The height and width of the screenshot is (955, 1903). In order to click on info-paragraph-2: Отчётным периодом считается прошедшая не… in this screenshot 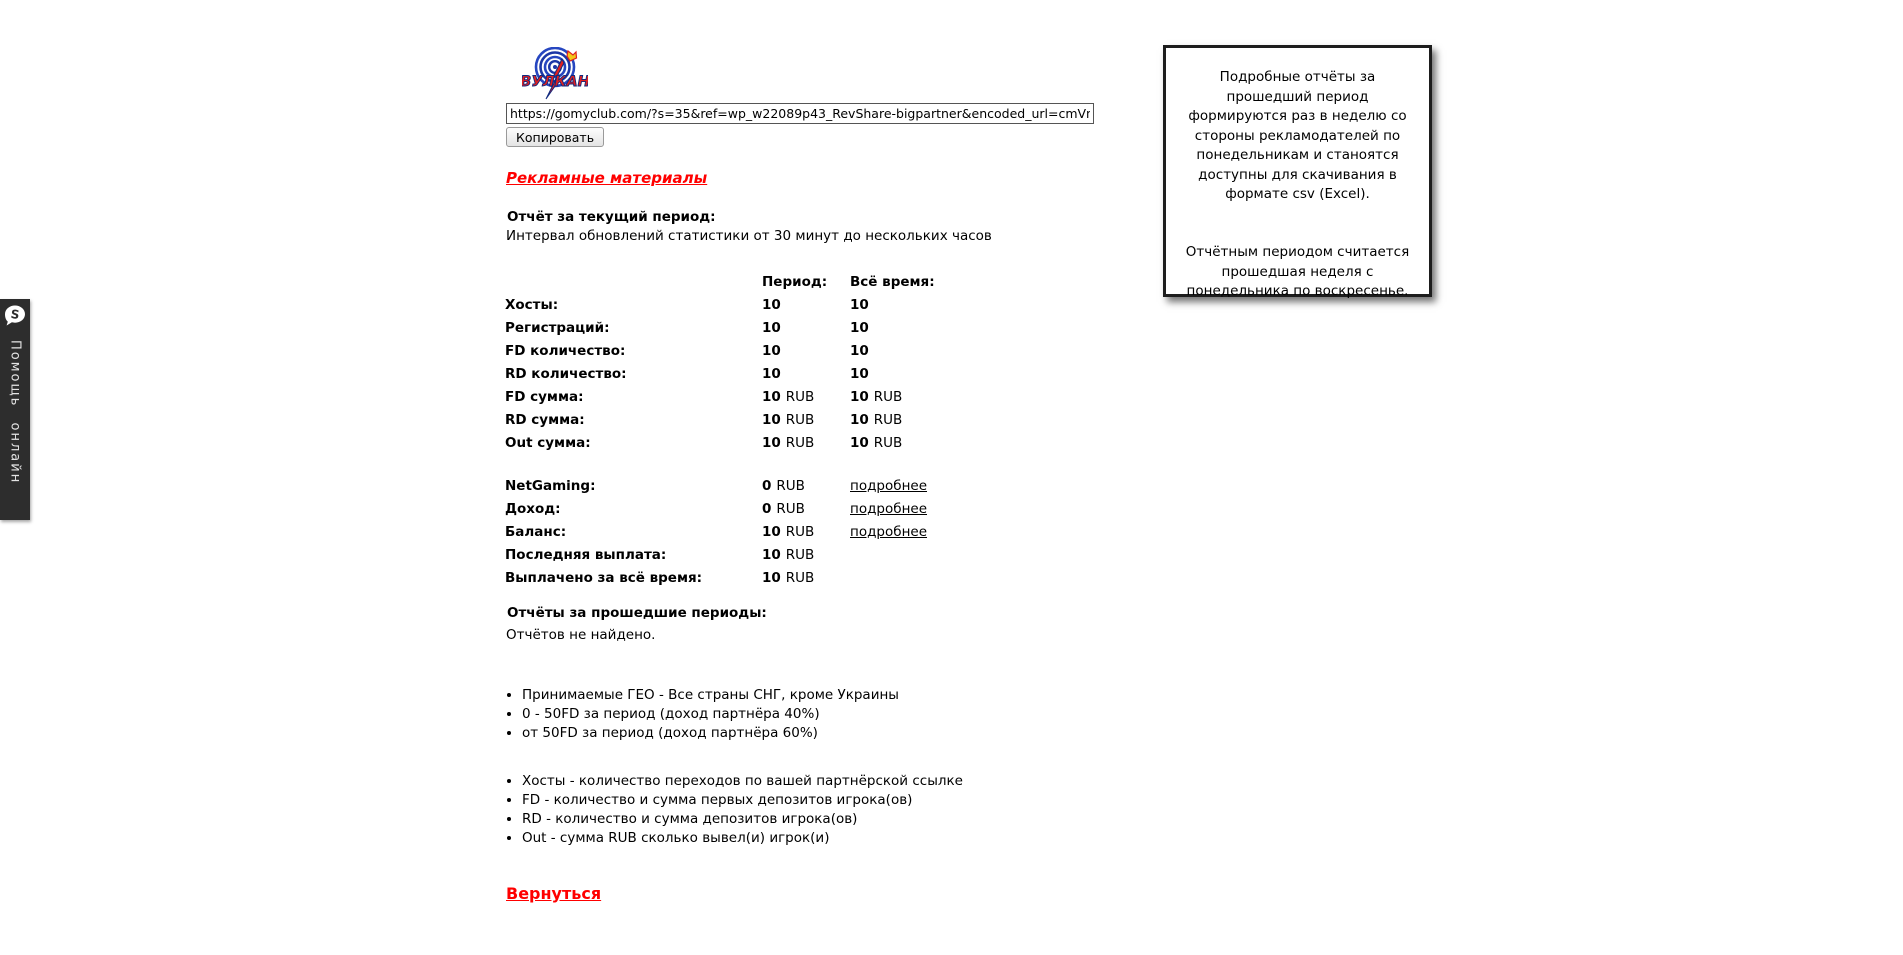, I will do `click(1297, 271)`.